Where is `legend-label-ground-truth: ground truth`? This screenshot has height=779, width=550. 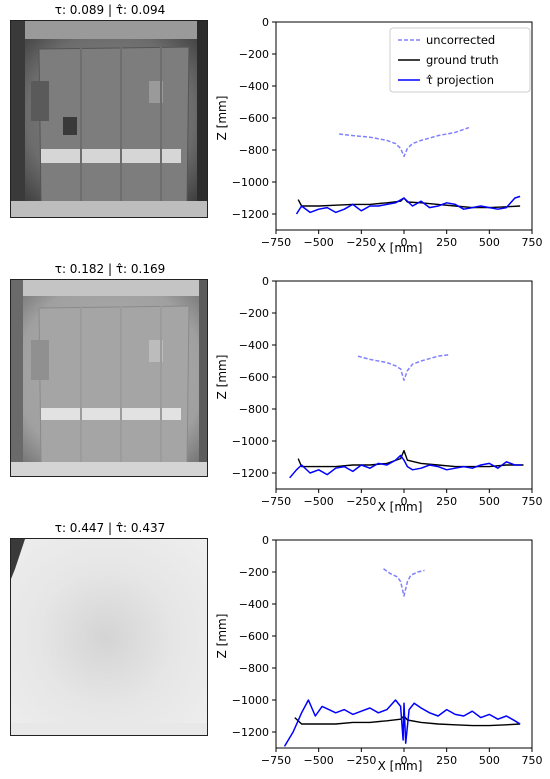
legend-label-ground-truth: ground truth is located at coordinates (462, 60).